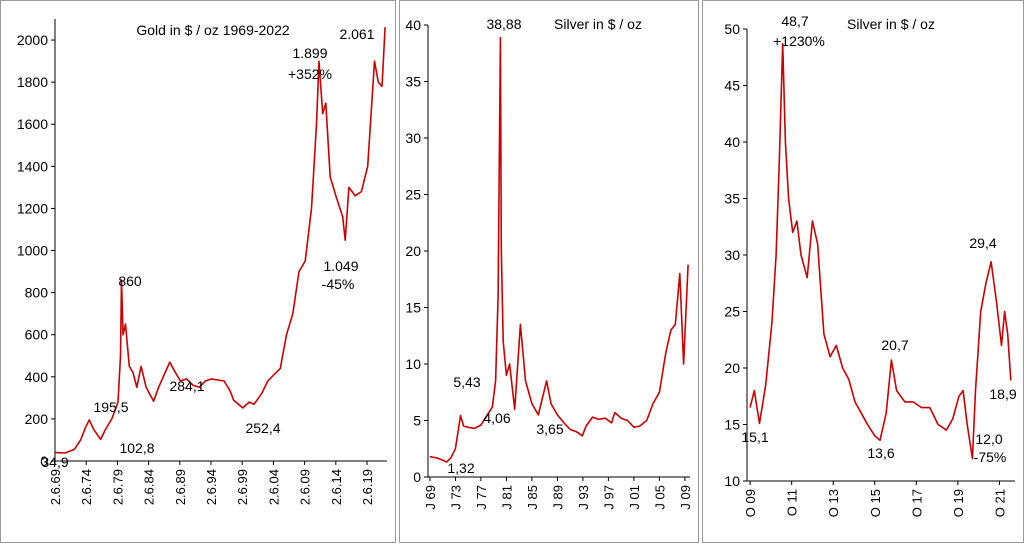 The height and width of the screenshot is (547, 1024). Describe the element at coordinates (417, 421) in the screenshot. I see `y-tick-label: 5` at that location.